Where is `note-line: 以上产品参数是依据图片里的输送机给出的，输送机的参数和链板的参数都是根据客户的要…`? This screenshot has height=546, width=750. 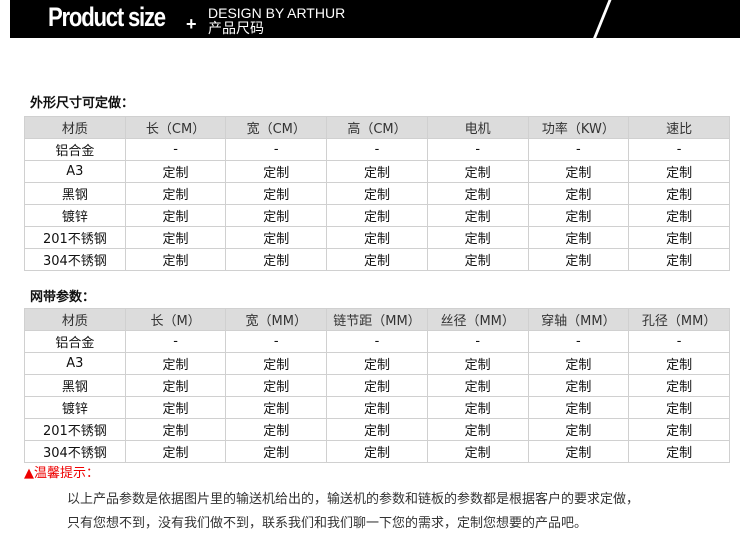
note-line: 以上产品参数是依据图片里的输送机给出的，输送机的参数和链板的参数都是根据客户的要… is located at coordinates (353, 499).